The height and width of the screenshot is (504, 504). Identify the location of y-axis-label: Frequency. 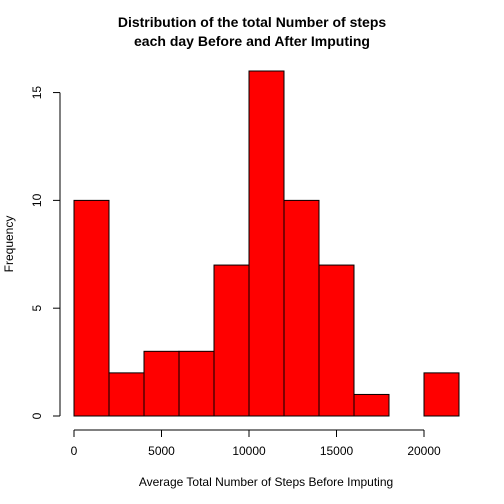
(9, 244).